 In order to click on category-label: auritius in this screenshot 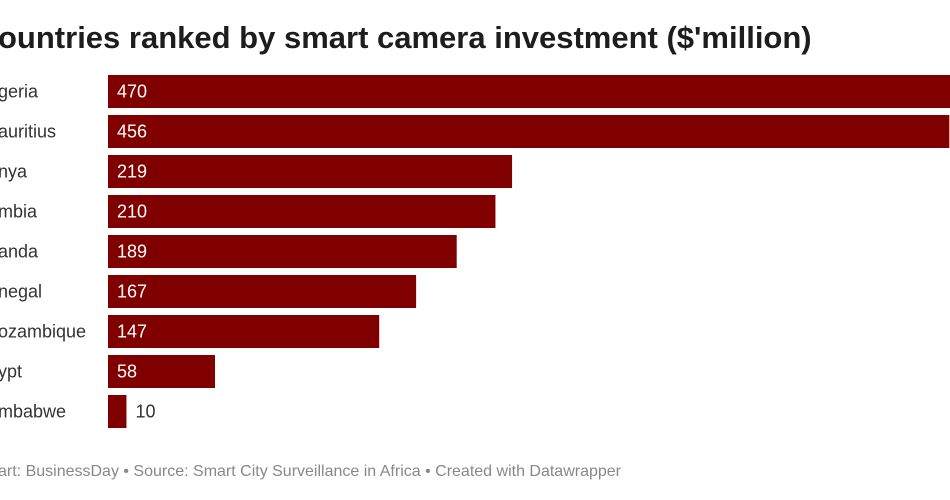, I will do `click(28, 131)`.